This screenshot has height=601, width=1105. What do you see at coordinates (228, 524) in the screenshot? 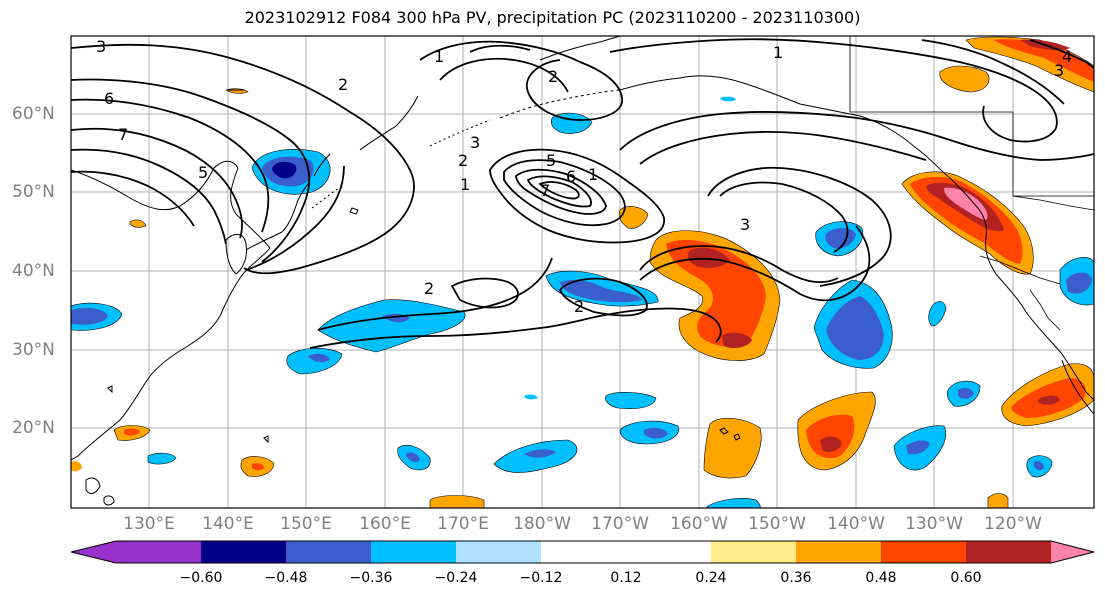
I see `longitude-label: 140°E` at bounding box center [228, 524].